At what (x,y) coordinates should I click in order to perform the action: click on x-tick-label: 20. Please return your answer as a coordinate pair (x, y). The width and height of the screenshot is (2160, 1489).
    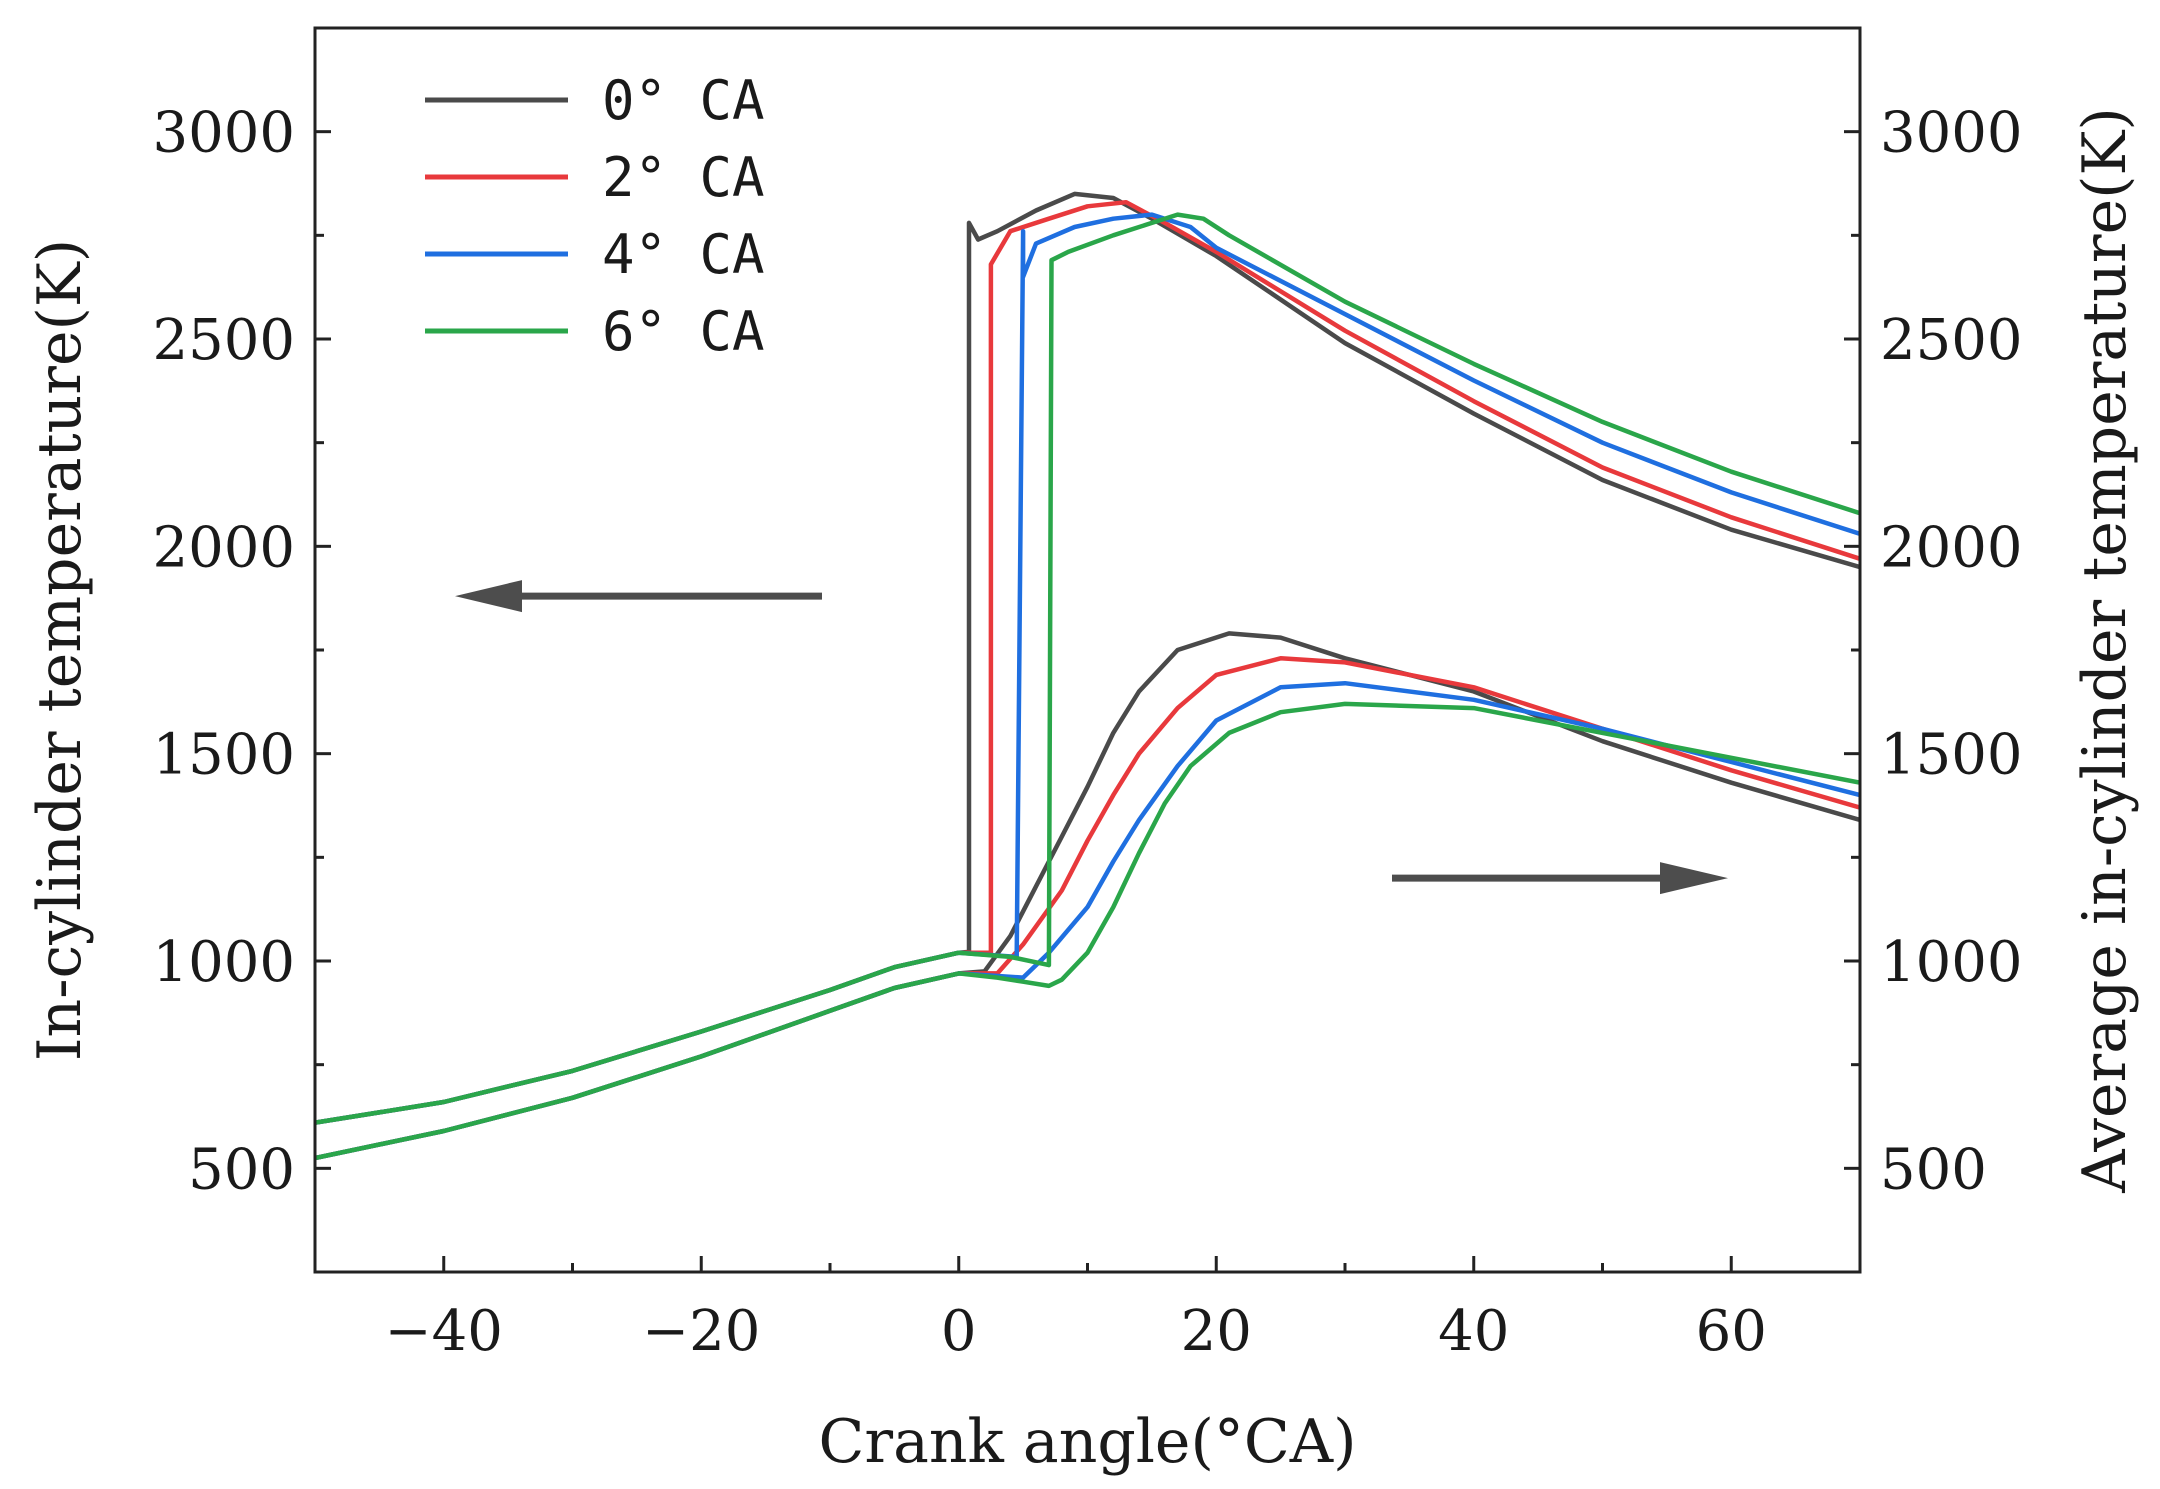
    Looking at the image, I should click on (1216, 1331).